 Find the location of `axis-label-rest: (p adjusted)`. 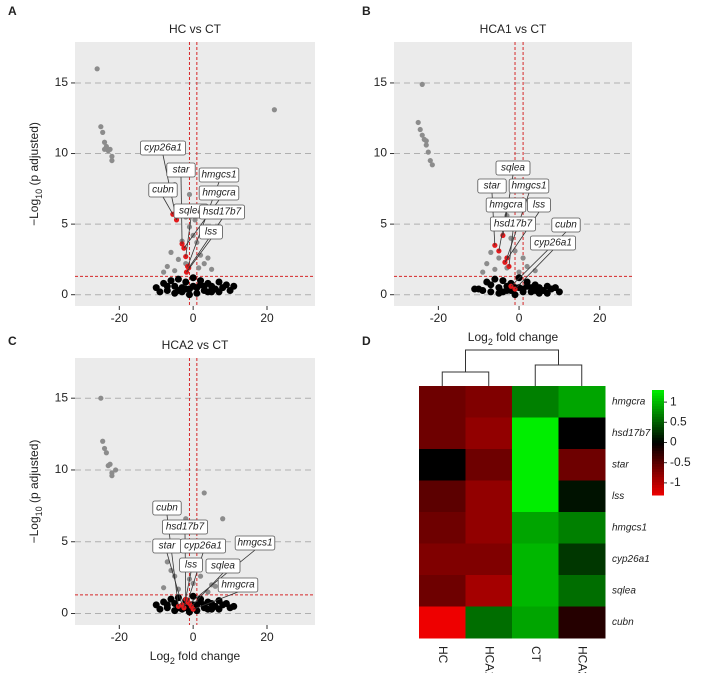

axis-label-rest: (p adjusted) is located at coordinates (34, 155).